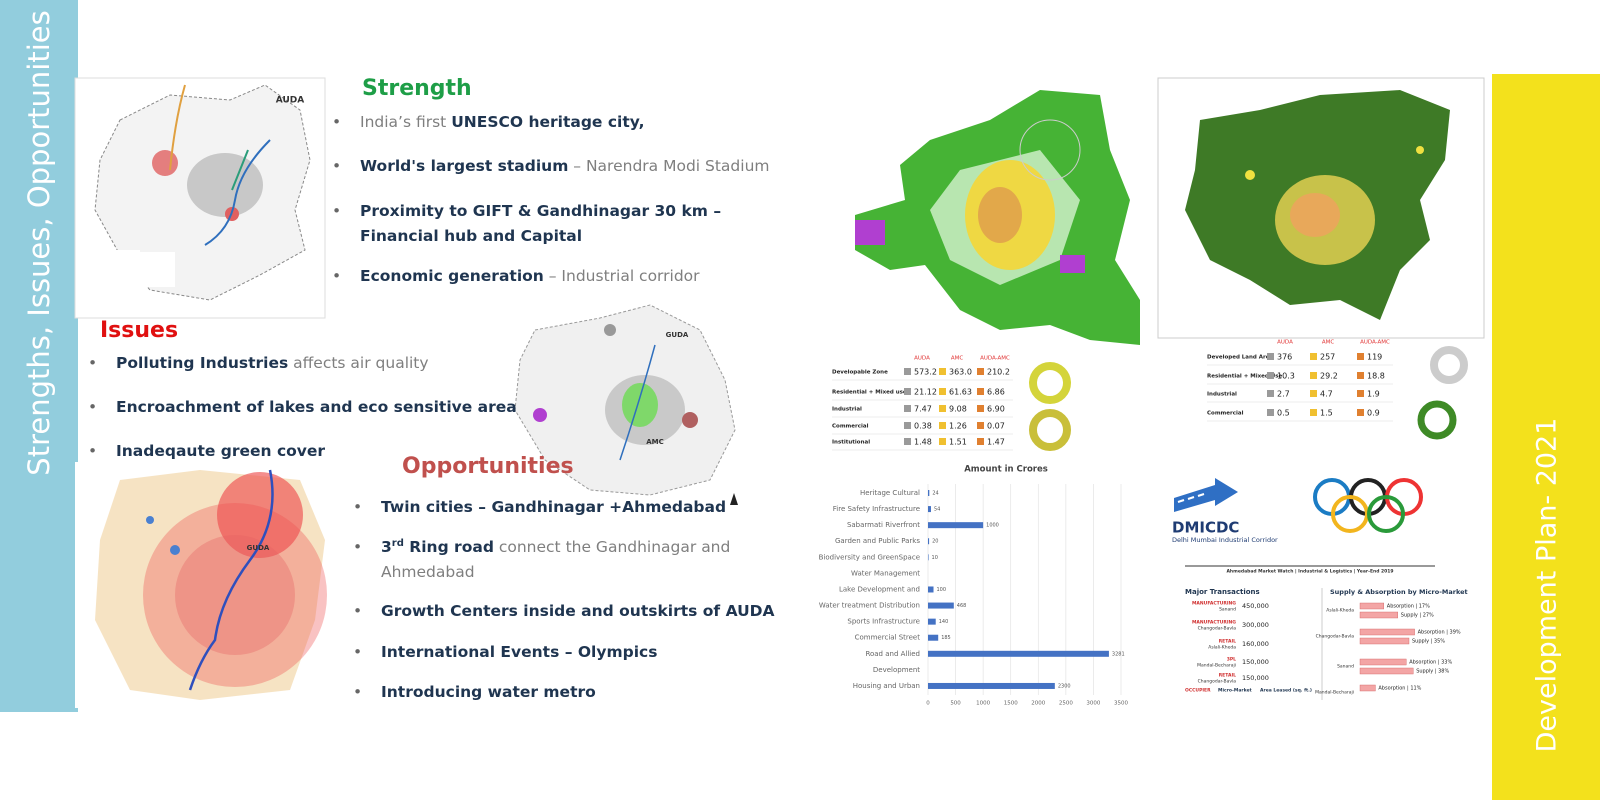 The image size is (1600, 800). What do you see at coordinates (1231, 660) in the screenshot?
I see `transaction-type: 3PL` at bounding box center [1231, 660].